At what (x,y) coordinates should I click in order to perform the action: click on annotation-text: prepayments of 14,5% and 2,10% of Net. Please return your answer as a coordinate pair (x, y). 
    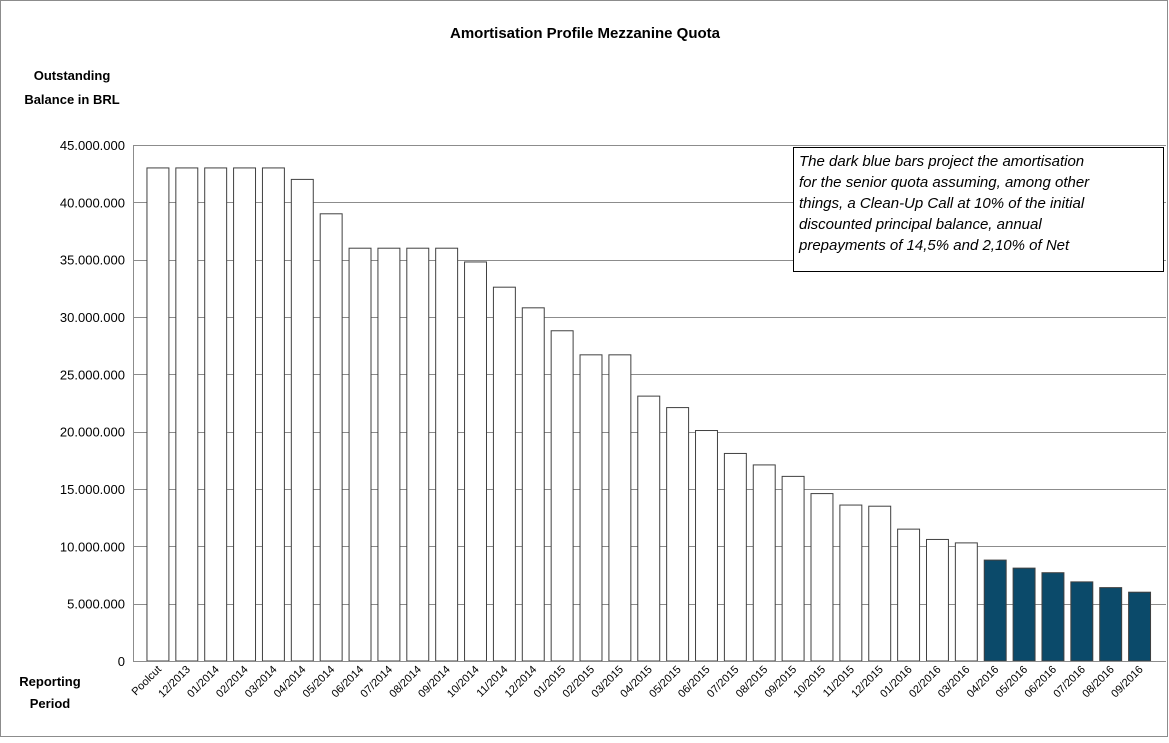
    Looking at the image, I should click on (934, 245).